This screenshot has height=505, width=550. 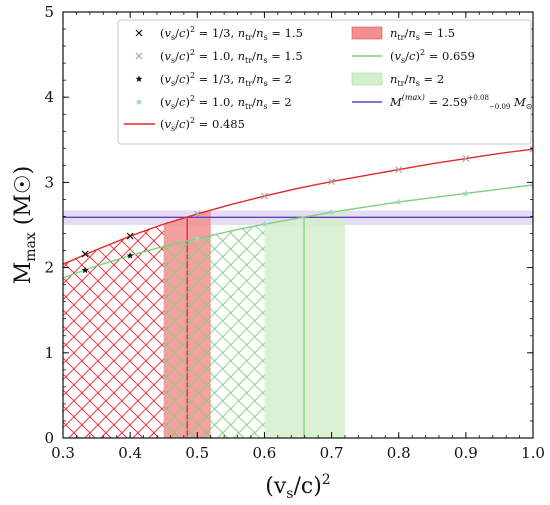 What do you see at coordinates (399, 453) in the screenshot?
I see `x-tick-label: 0.8` at bounding box center [399, 453].